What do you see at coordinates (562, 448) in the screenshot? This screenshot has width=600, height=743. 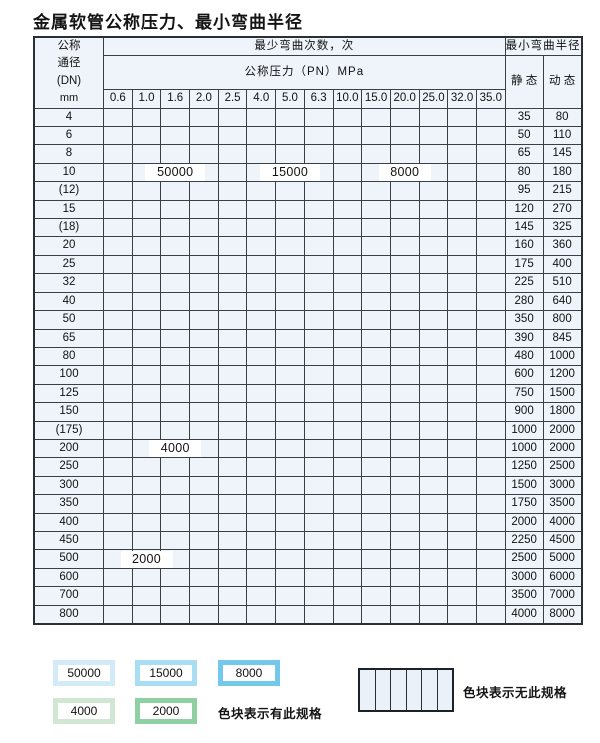 I see `radius-dynamic-cell: 2000` at bounding box center [562, 448].